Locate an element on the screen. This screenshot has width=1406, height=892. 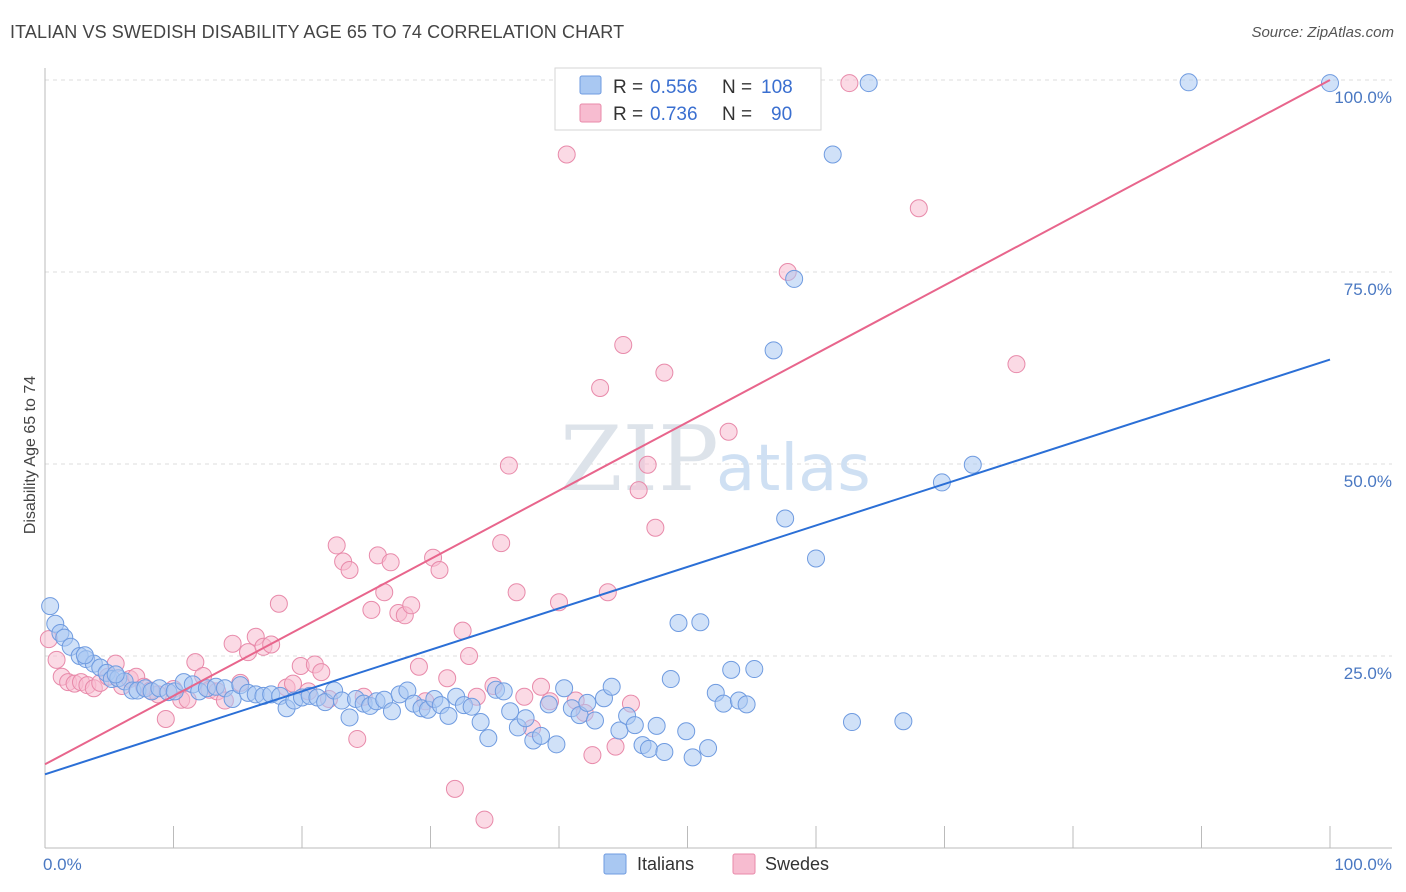
y-tick-labels: 25.0% 50.0% 75.0% 100.0% is located at coordinates (1363, 385).